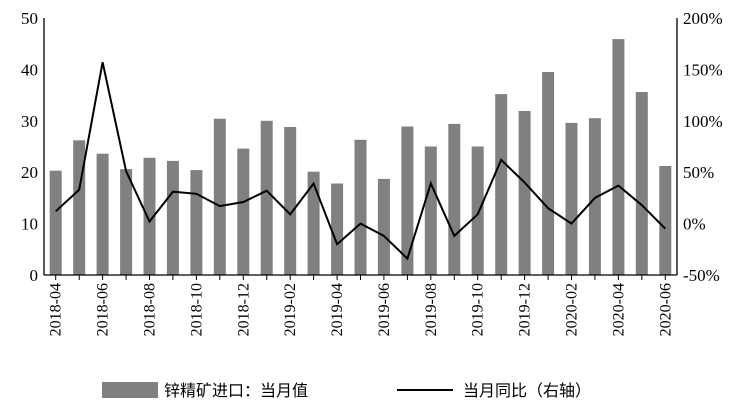 Image resolution: width=753 pixels, height=418 pixels. What do you see at coordinates (525, 309) in the screenshot?
I see `x-tick-label: 2019-12` at bounding box center [525, 309].